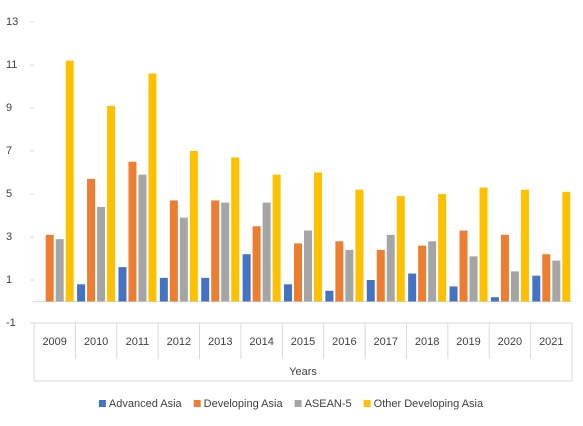 The width and height of the screenshot is (583, 426). I want to click on x-tick-label: 2019, so click(468, 342).